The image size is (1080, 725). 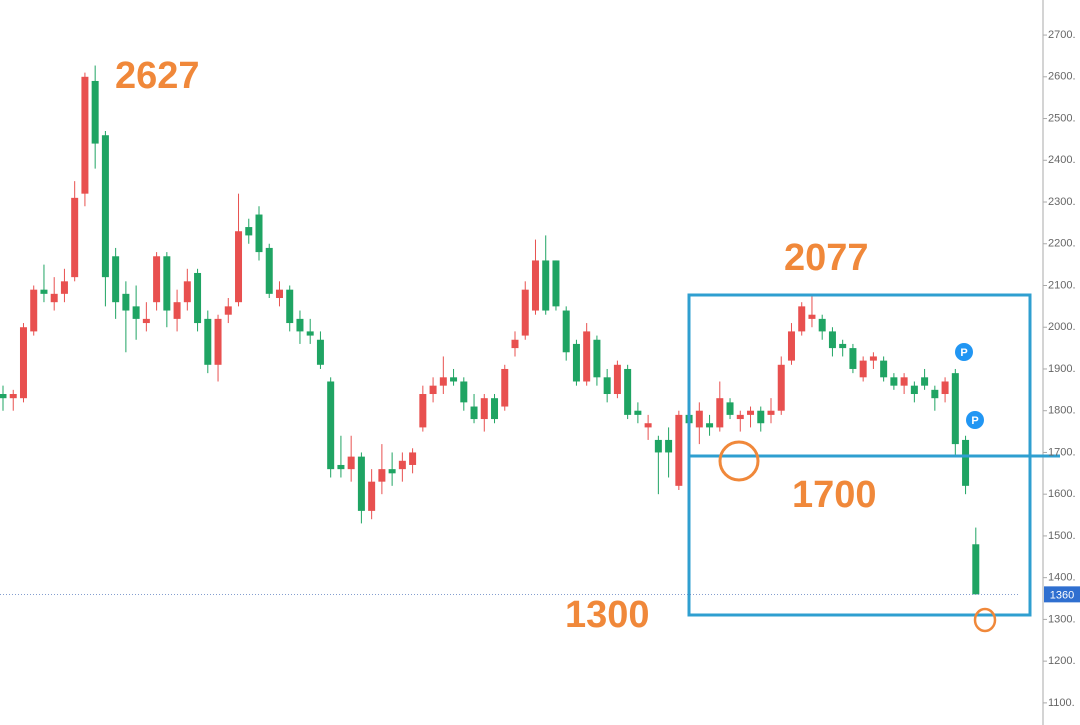 I want to click on y-tick-label: 1800., so click(x=1062, y=411).